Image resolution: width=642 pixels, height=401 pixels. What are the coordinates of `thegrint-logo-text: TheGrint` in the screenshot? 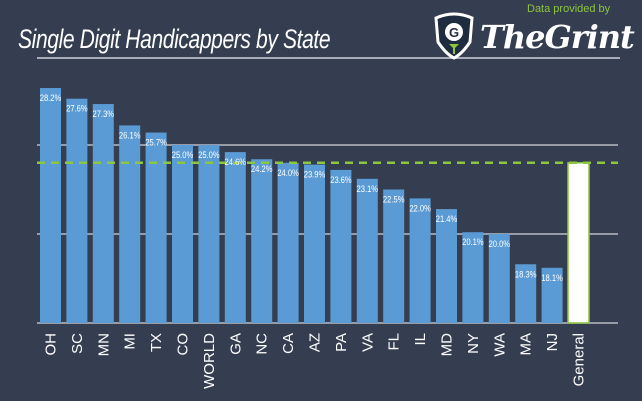 It's located at (557, 37).